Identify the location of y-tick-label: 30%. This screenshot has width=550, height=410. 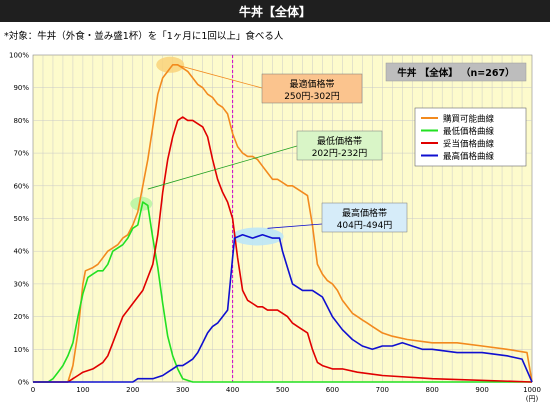
(21, 284).